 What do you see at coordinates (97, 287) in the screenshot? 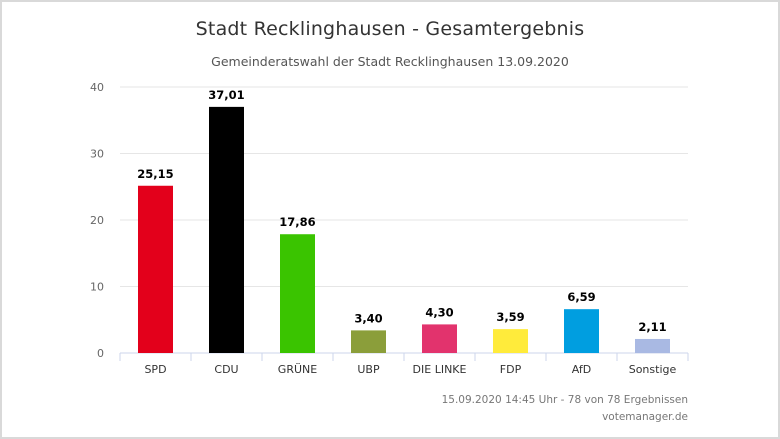
I see `y-tick-label: 10` at bounding box center [97, 287].